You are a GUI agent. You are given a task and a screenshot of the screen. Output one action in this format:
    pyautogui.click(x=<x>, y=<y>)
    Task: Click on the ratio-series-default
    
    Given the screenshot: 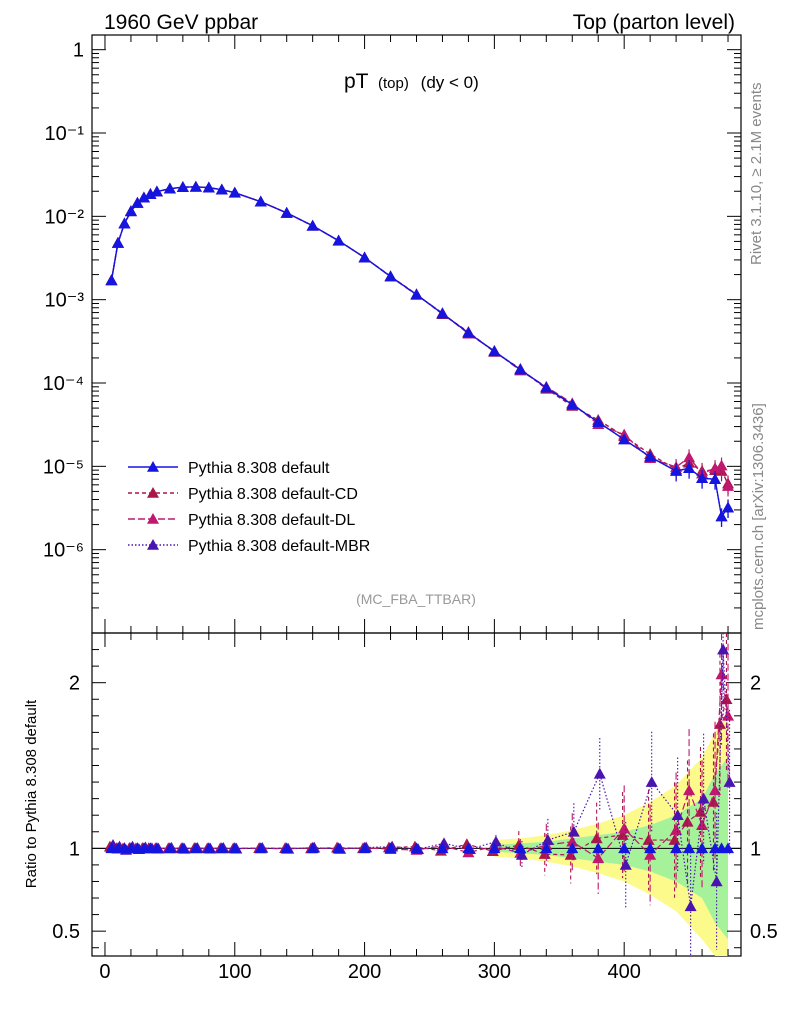 What is the action you would take?
    pyautogui.click(x=420, y=848)
    